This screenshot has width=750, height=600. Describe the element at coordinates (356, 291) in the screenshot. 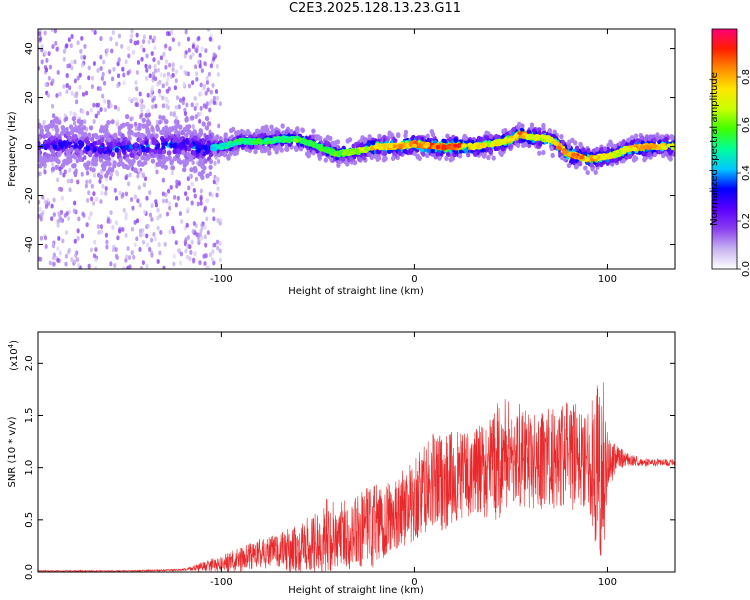

I see `spectrogram-x-axis-label: Height of straight line (km)` at that location.